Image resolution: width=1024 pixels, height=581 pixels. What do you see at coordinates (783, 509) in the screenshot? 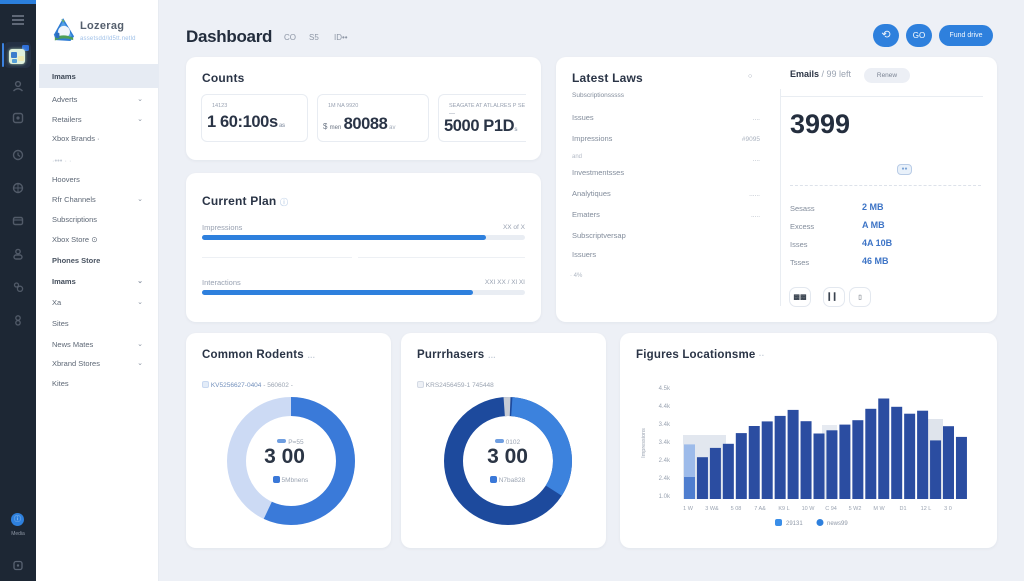
I see `svg-text: K9 L` at bounding box center [783, 509].